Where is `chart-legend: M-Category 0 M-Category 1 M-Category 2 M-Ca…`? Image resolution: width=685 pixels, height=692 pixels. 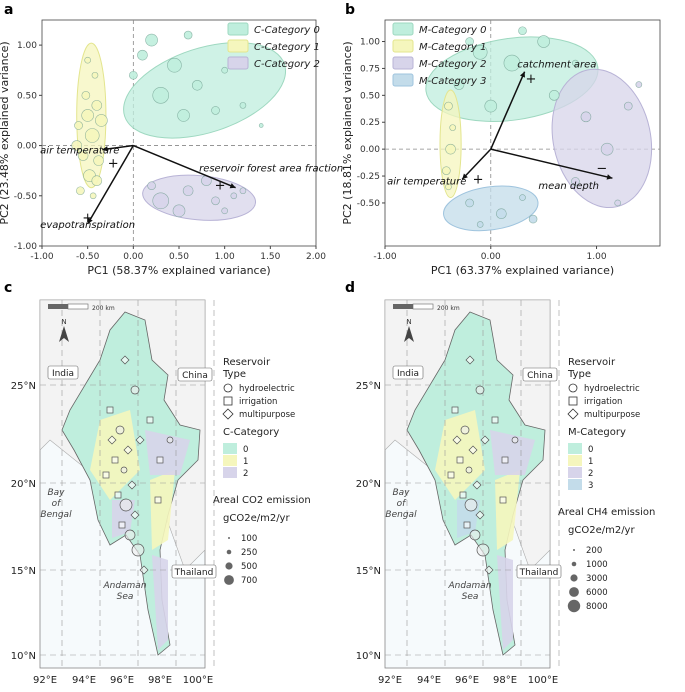 chart-legend: M-Category 0 M-Category 1 M-Category 2 M-Ca… is located at coordinates (439, 54).